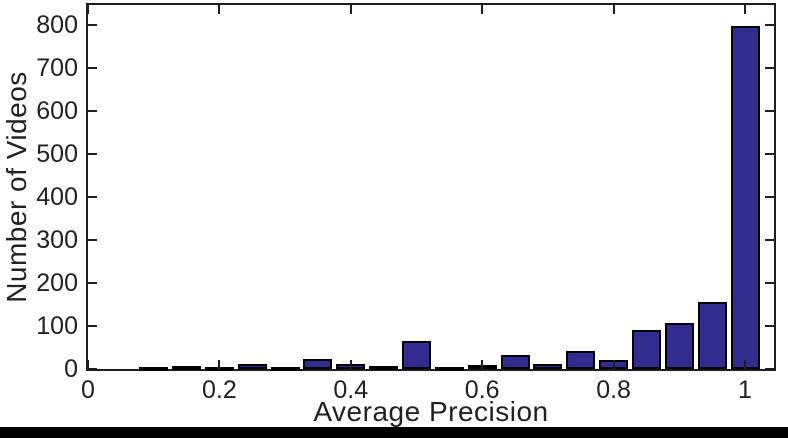 The image size is (788, 438). I want to click on y-tick-label: 700, so click(57, 68).